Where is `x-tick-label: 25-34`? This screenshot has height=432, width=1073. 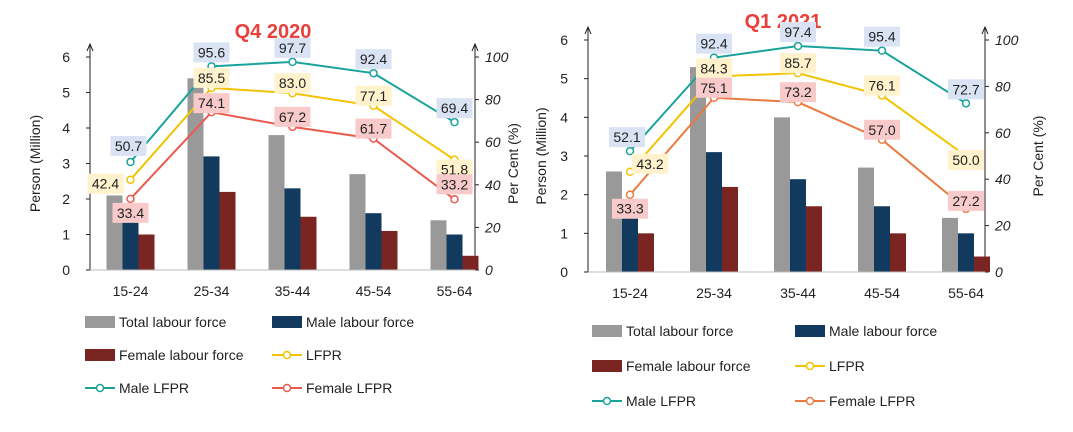 x-tick-label: 25-34 is located at coordinates (212, 291).